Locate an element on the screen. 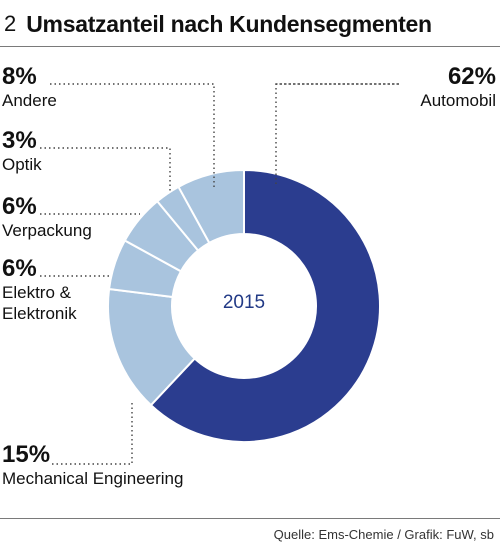  label-optik: 3% Optik is located at coordinates (22, 151).